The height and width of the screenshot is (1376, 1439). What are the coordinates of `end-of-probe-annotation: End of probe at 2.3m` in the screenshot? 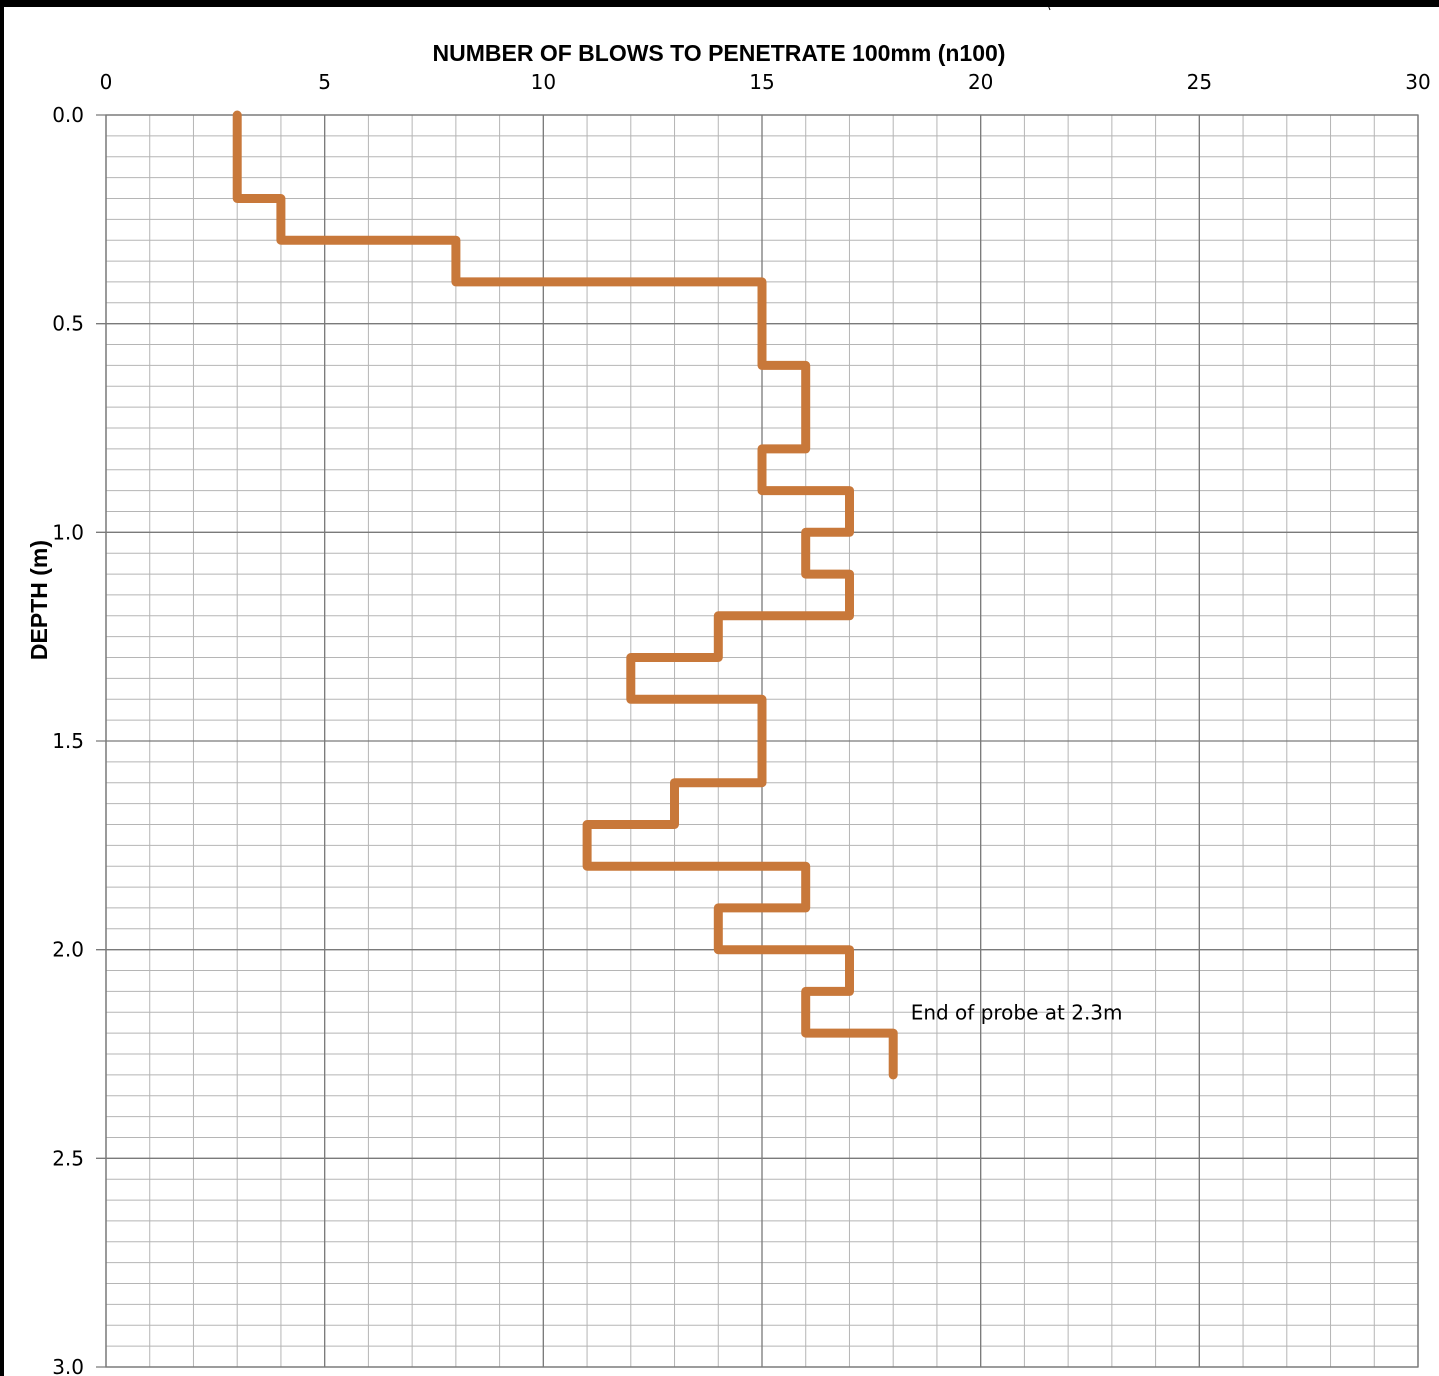 It's located at (1017, 1012).